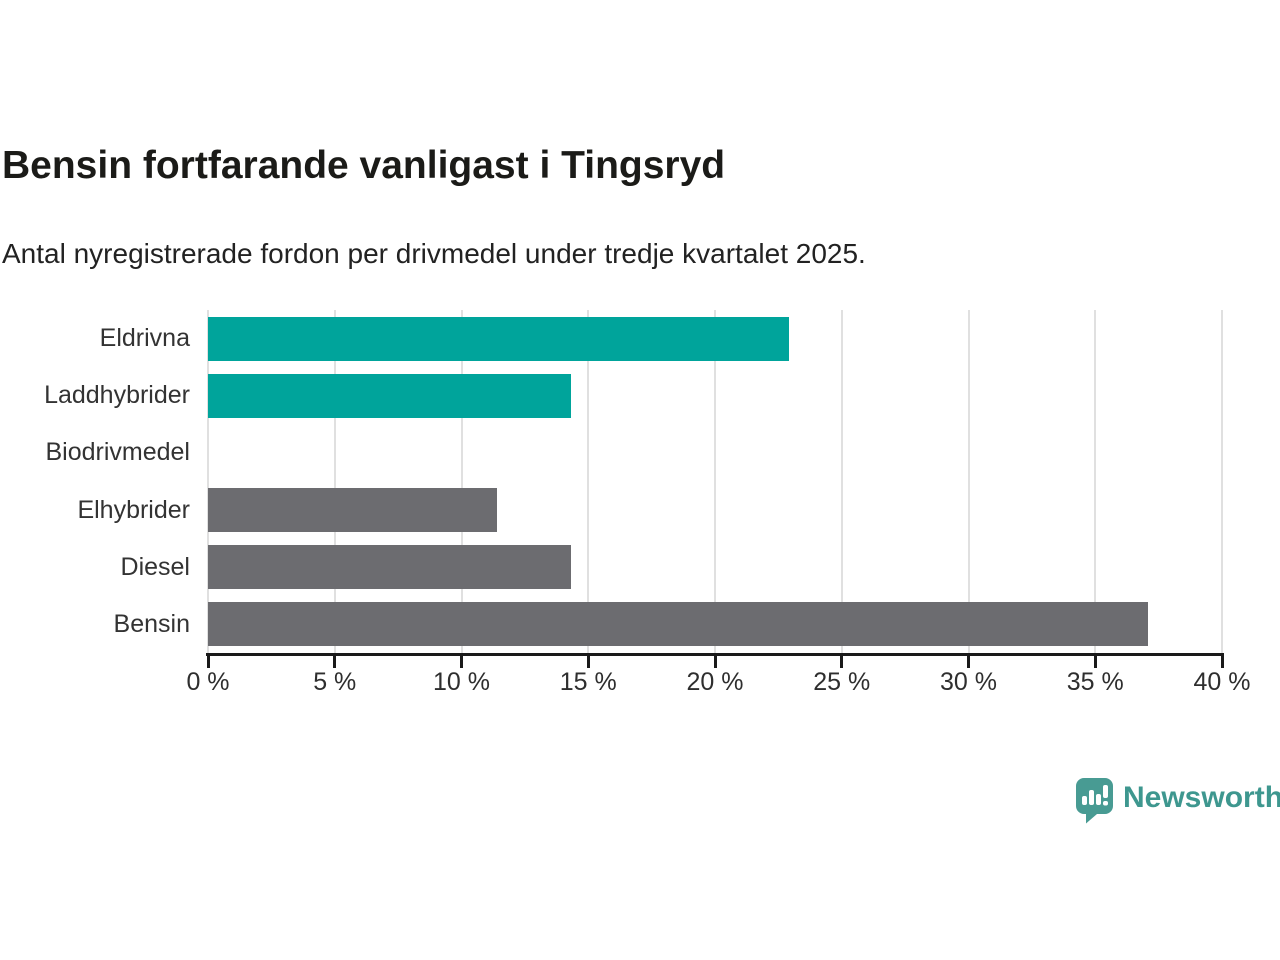 The image size is (1280, 960). What do you see at coordinates (389, 567) in the screenshot?
I see `bar-diesel` at bounding box center [389, 567].